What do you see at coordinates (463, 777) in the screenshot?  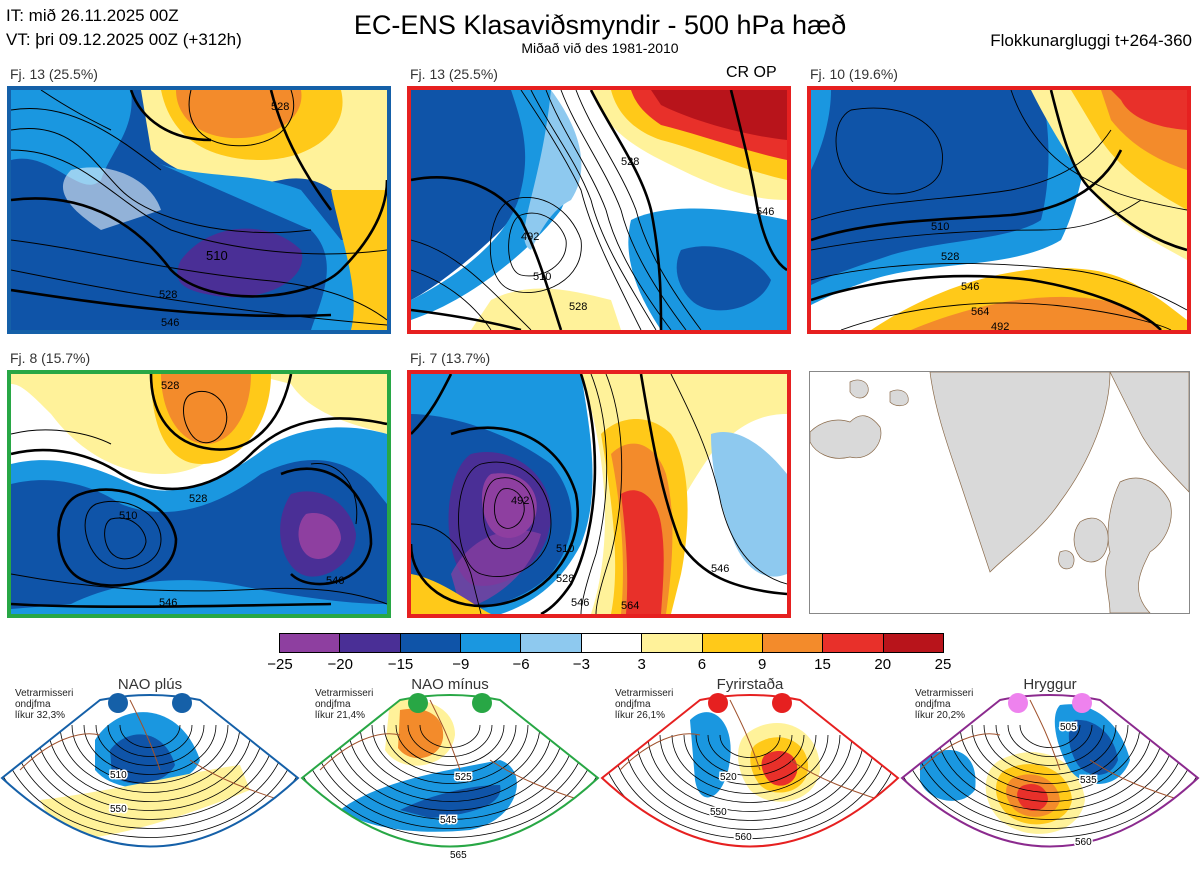 I see `contour-label: 525` at bounding box center [463, 777].